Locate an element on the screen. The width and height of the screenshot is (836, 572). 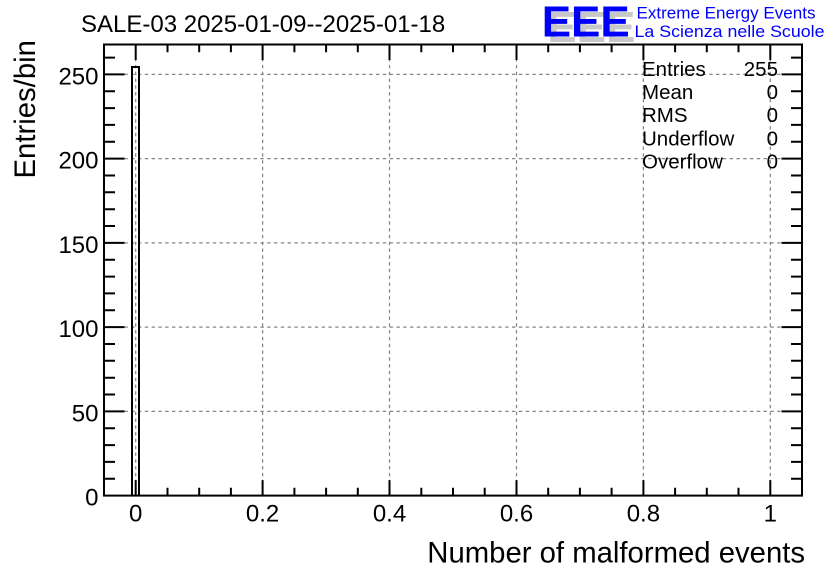
svg-text: 200 is located at coordinates (78, 161).